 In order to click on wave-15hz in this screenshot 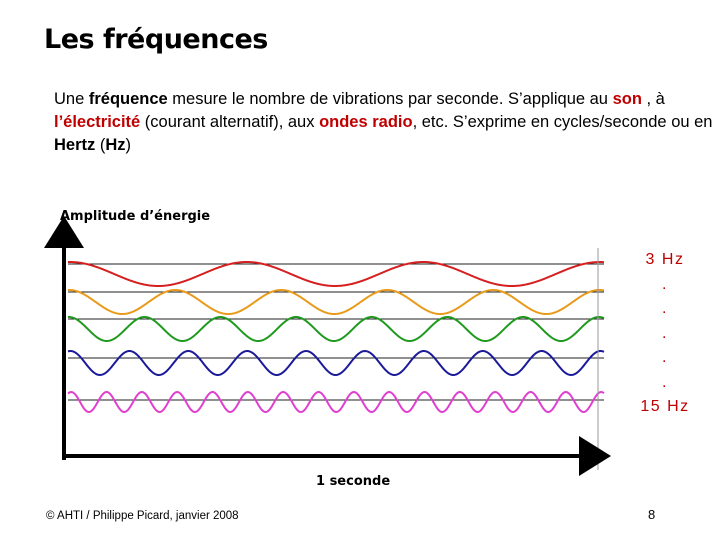, I will do `click(336, 402)`.